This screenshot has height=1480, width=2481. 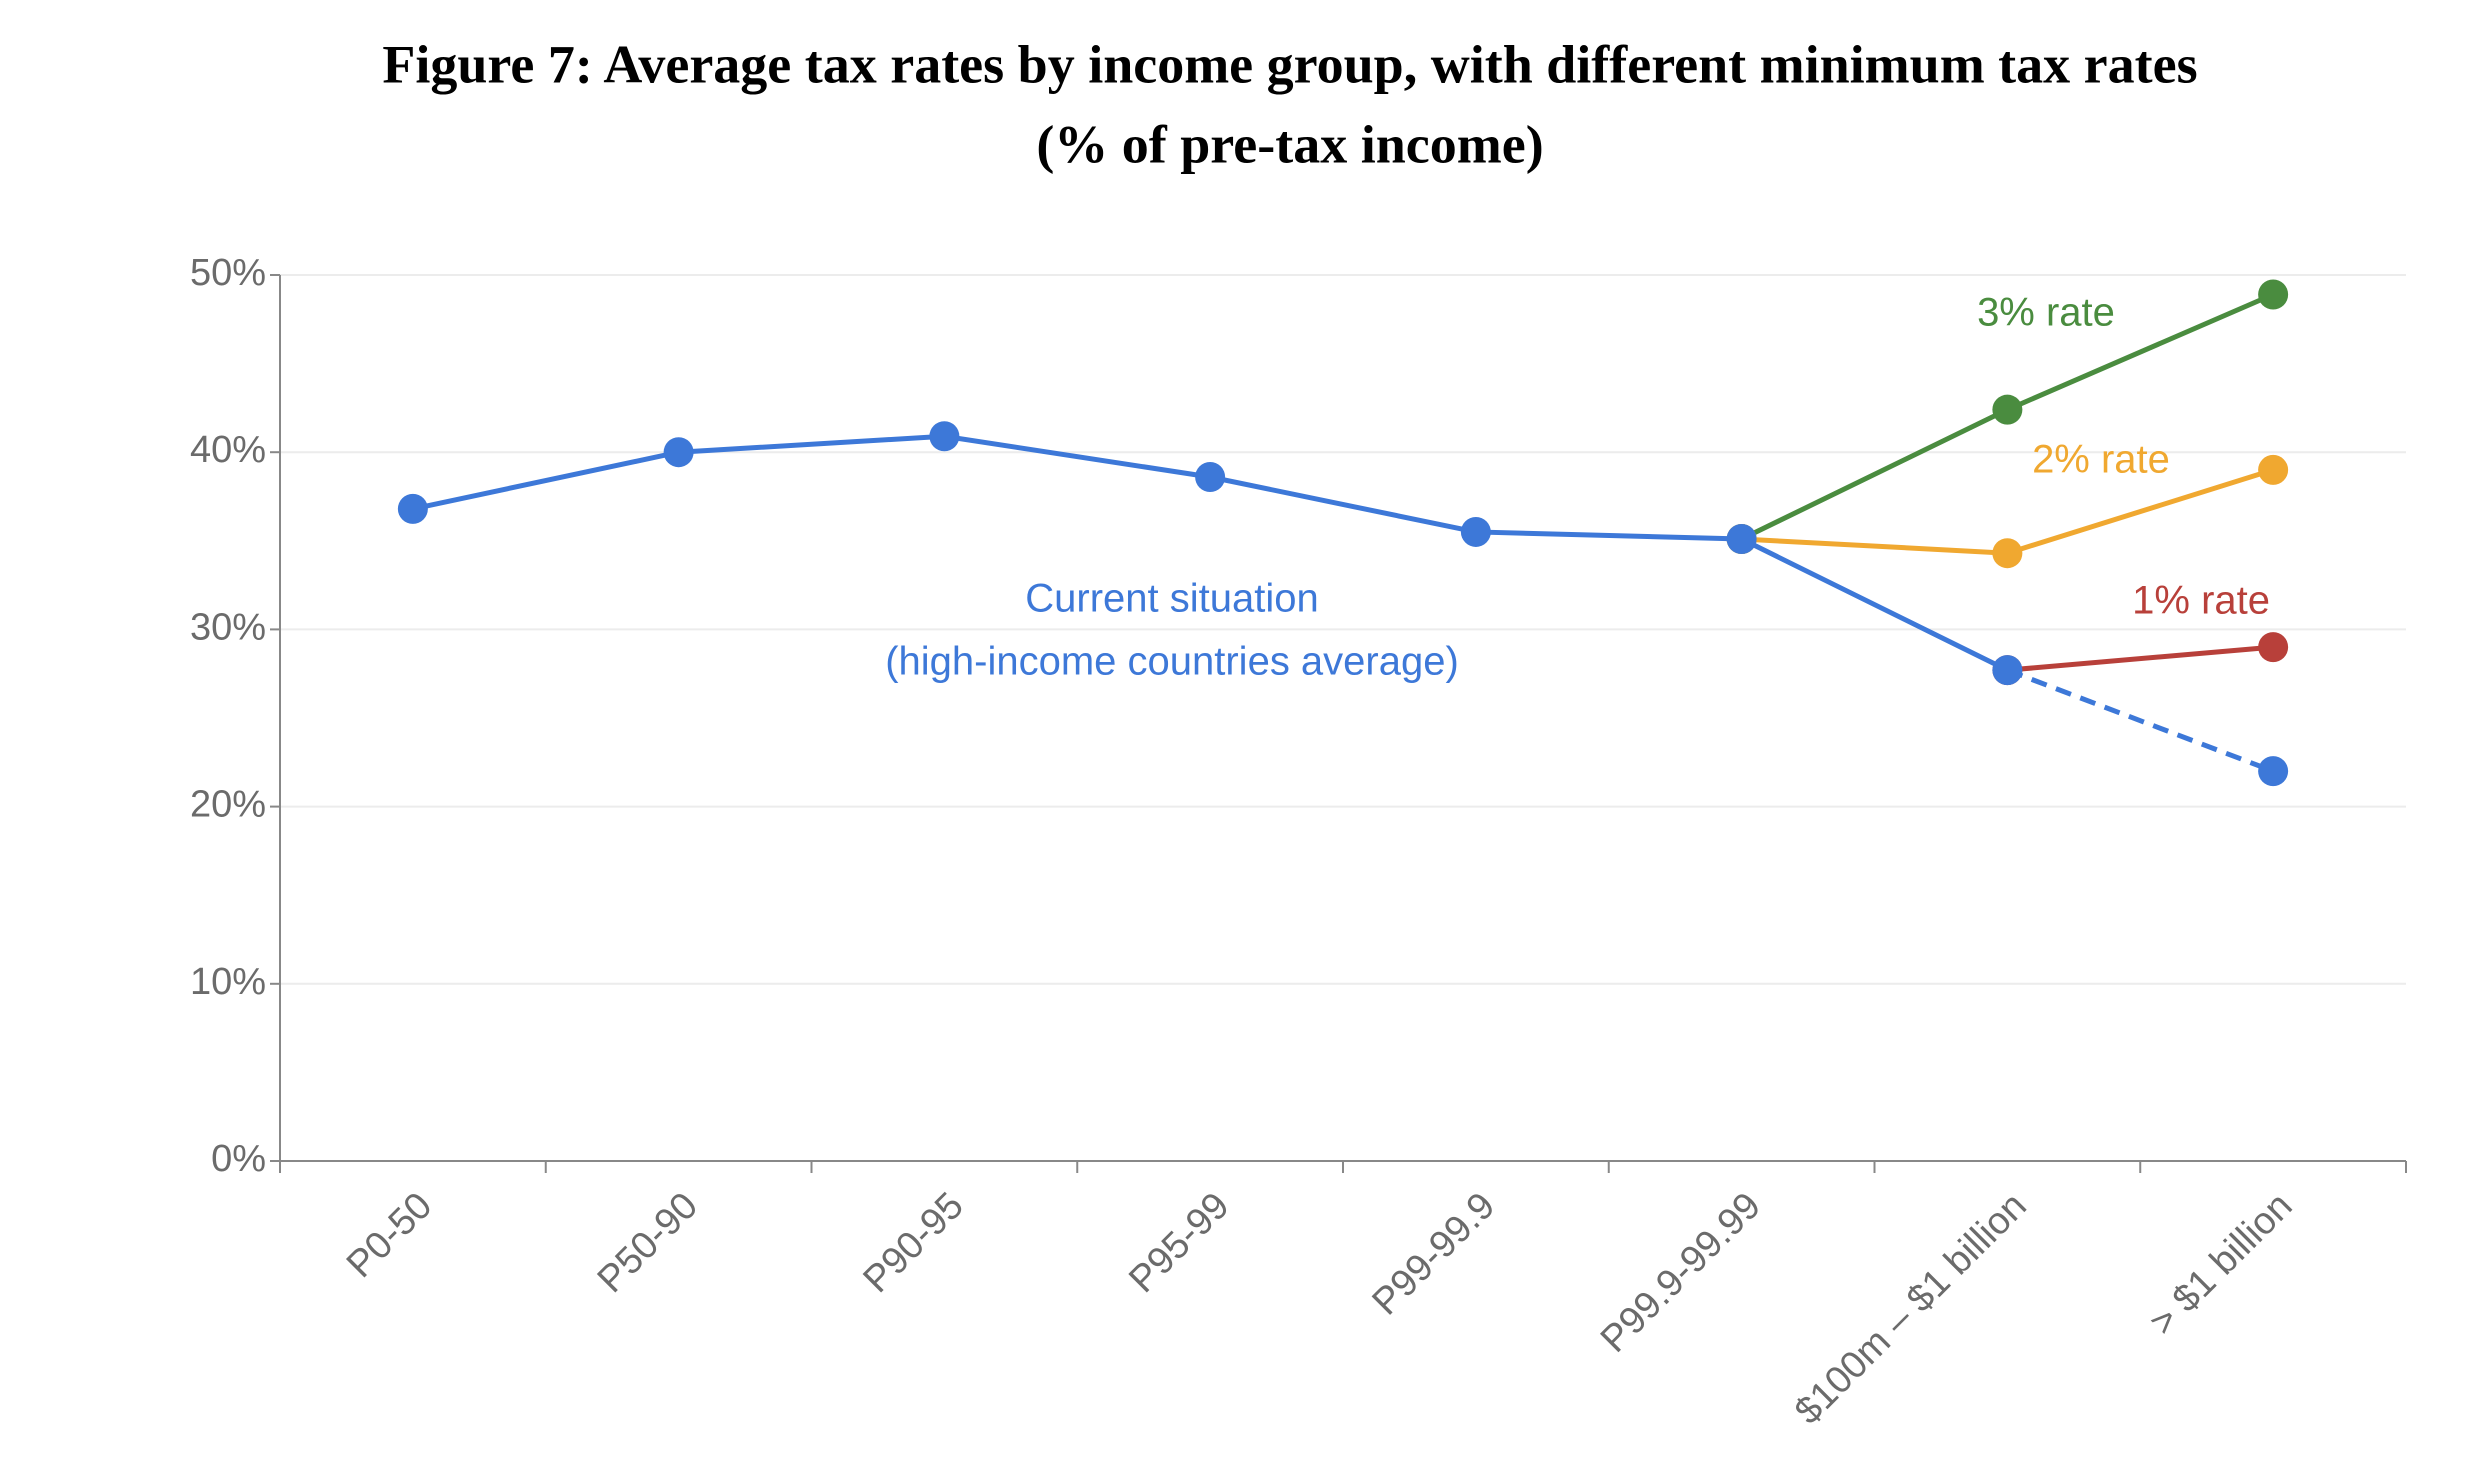 What do you see at coordinates (228, 627) in the screenshot?
I see `y-tick-label: 30%` at bounding box center [228, 627].